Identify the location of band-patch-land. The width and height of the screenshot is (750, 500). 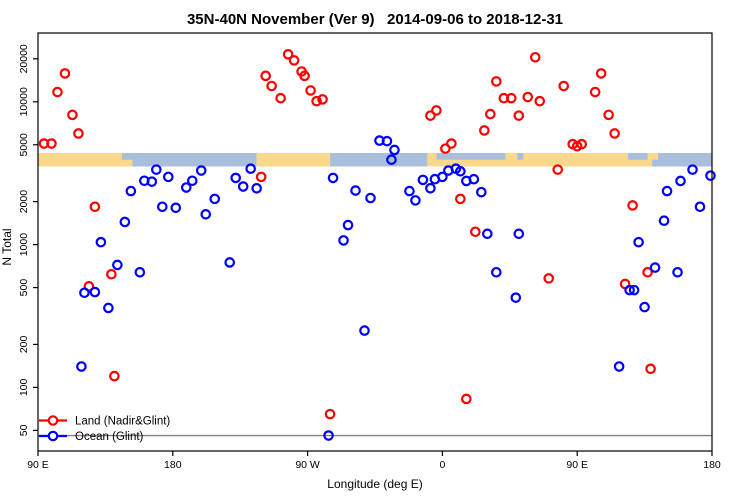
(126, 163).